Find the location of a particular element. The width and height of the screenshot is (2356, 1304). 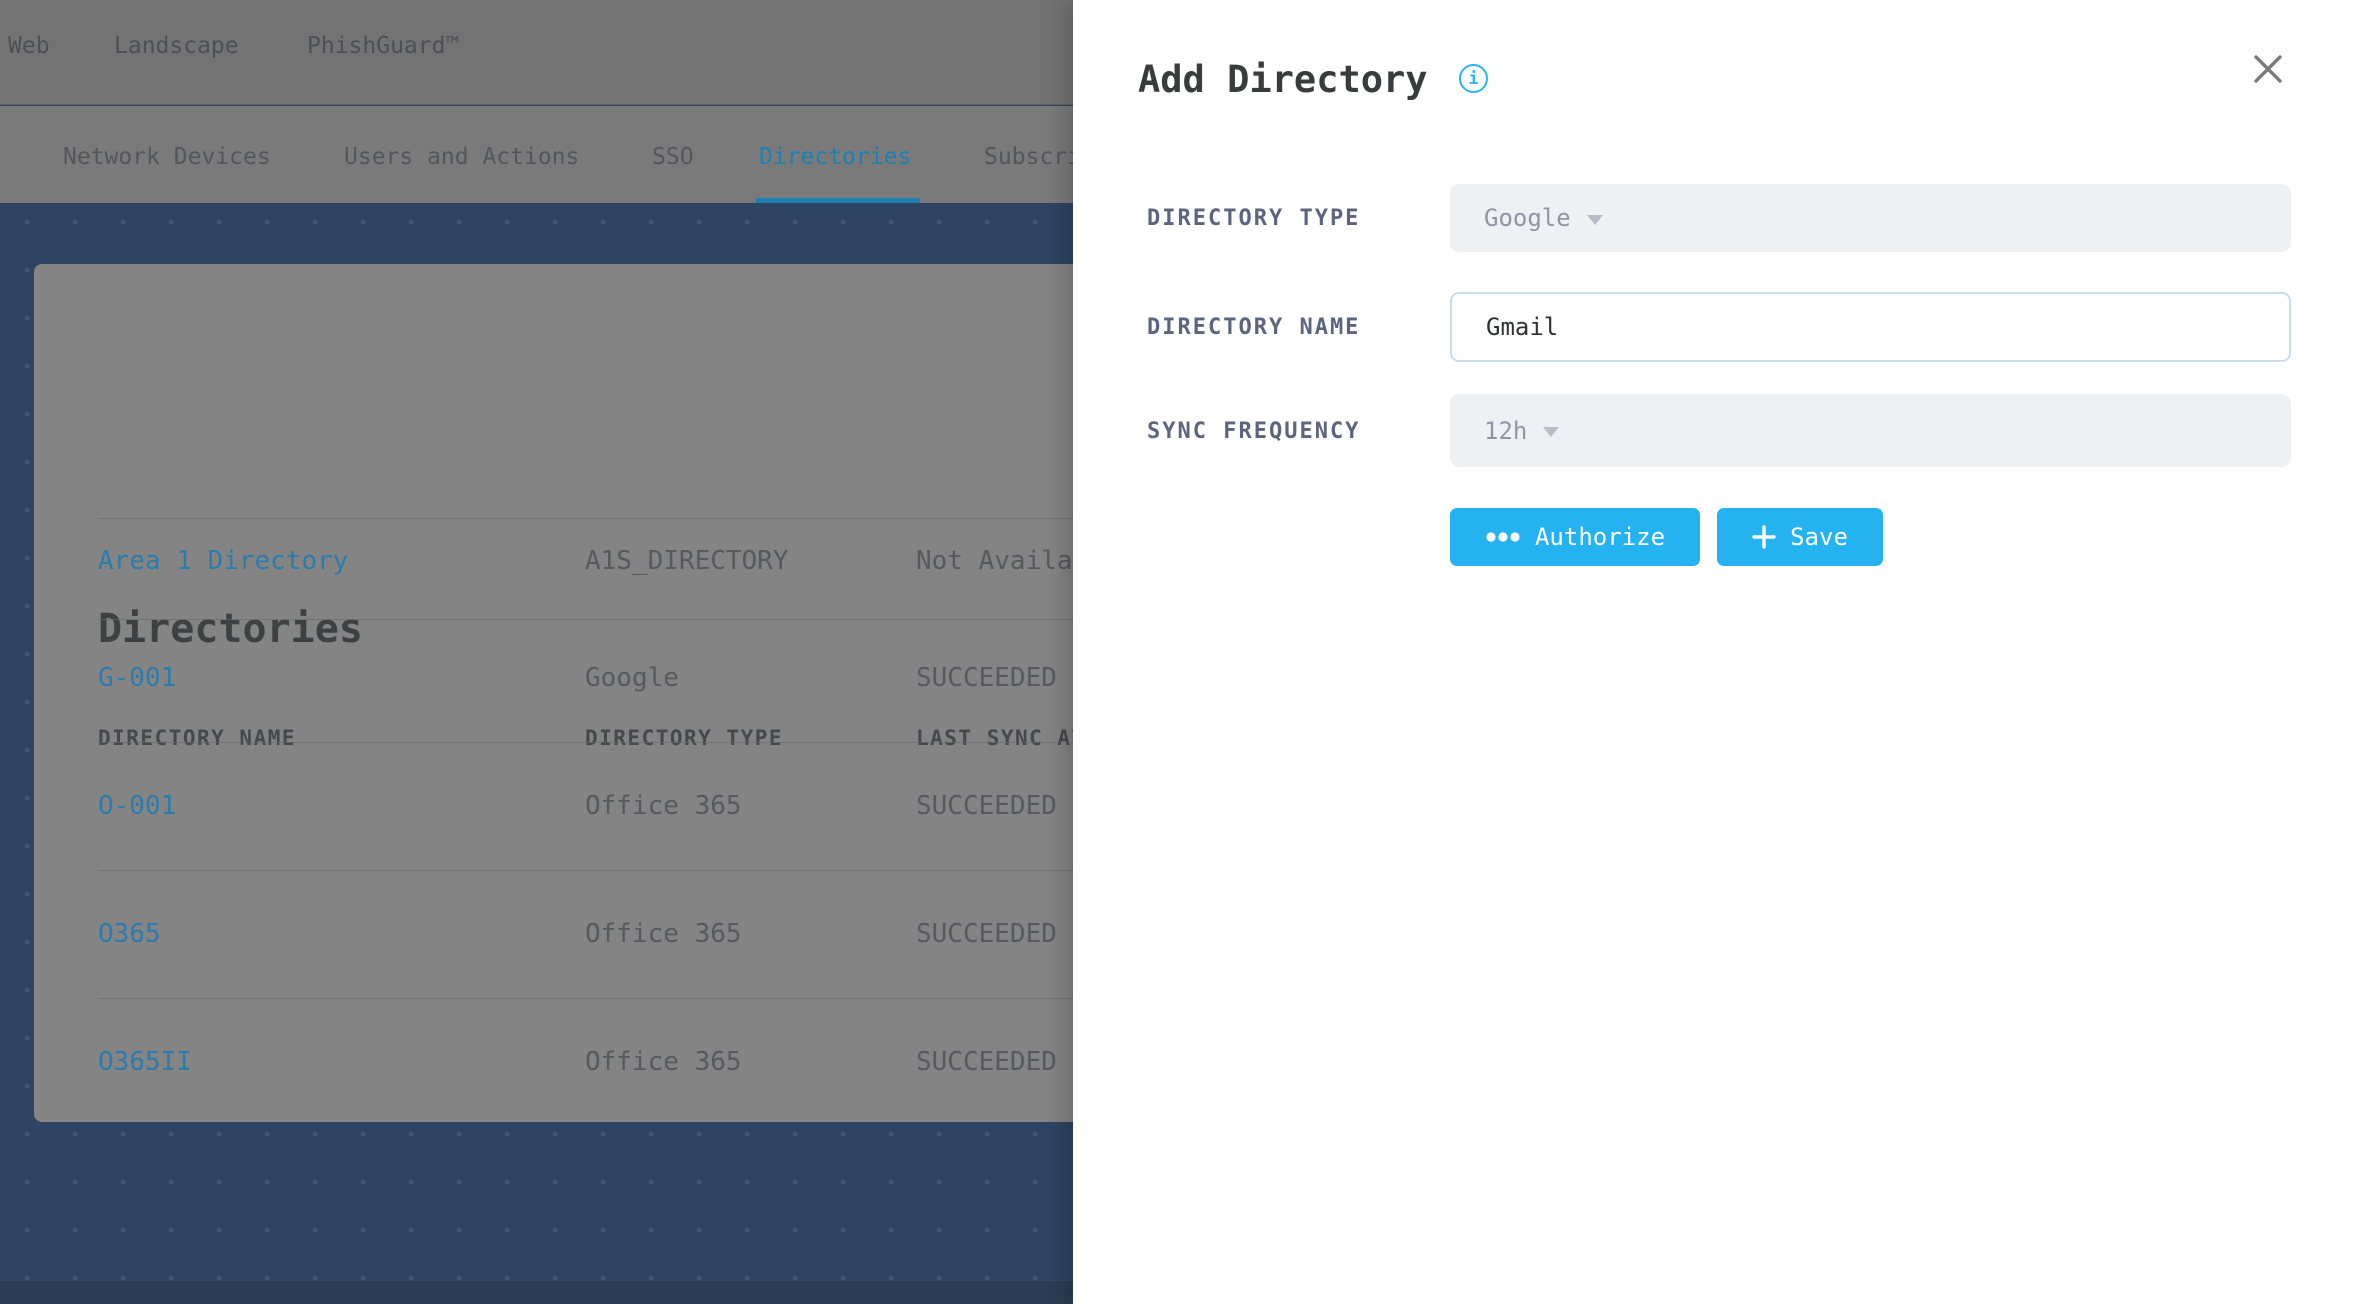

sync-frequency-value: 12h is located at coordinates (1506, 430).